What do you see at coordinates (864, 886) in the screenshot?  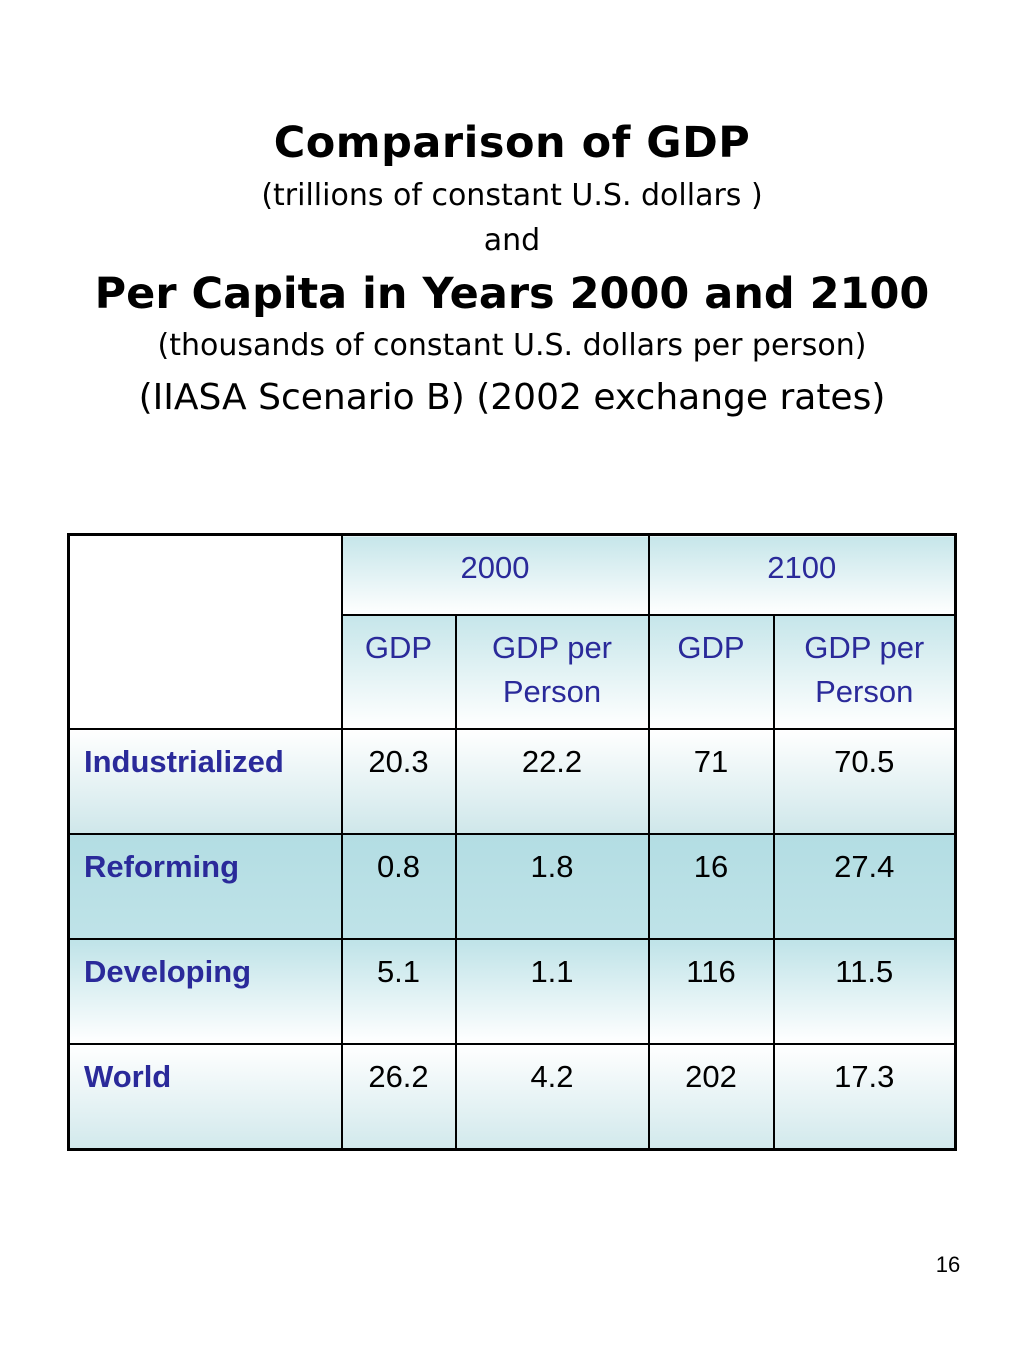 I see `table-cell: 27.4` at bounding box center [864, 886].